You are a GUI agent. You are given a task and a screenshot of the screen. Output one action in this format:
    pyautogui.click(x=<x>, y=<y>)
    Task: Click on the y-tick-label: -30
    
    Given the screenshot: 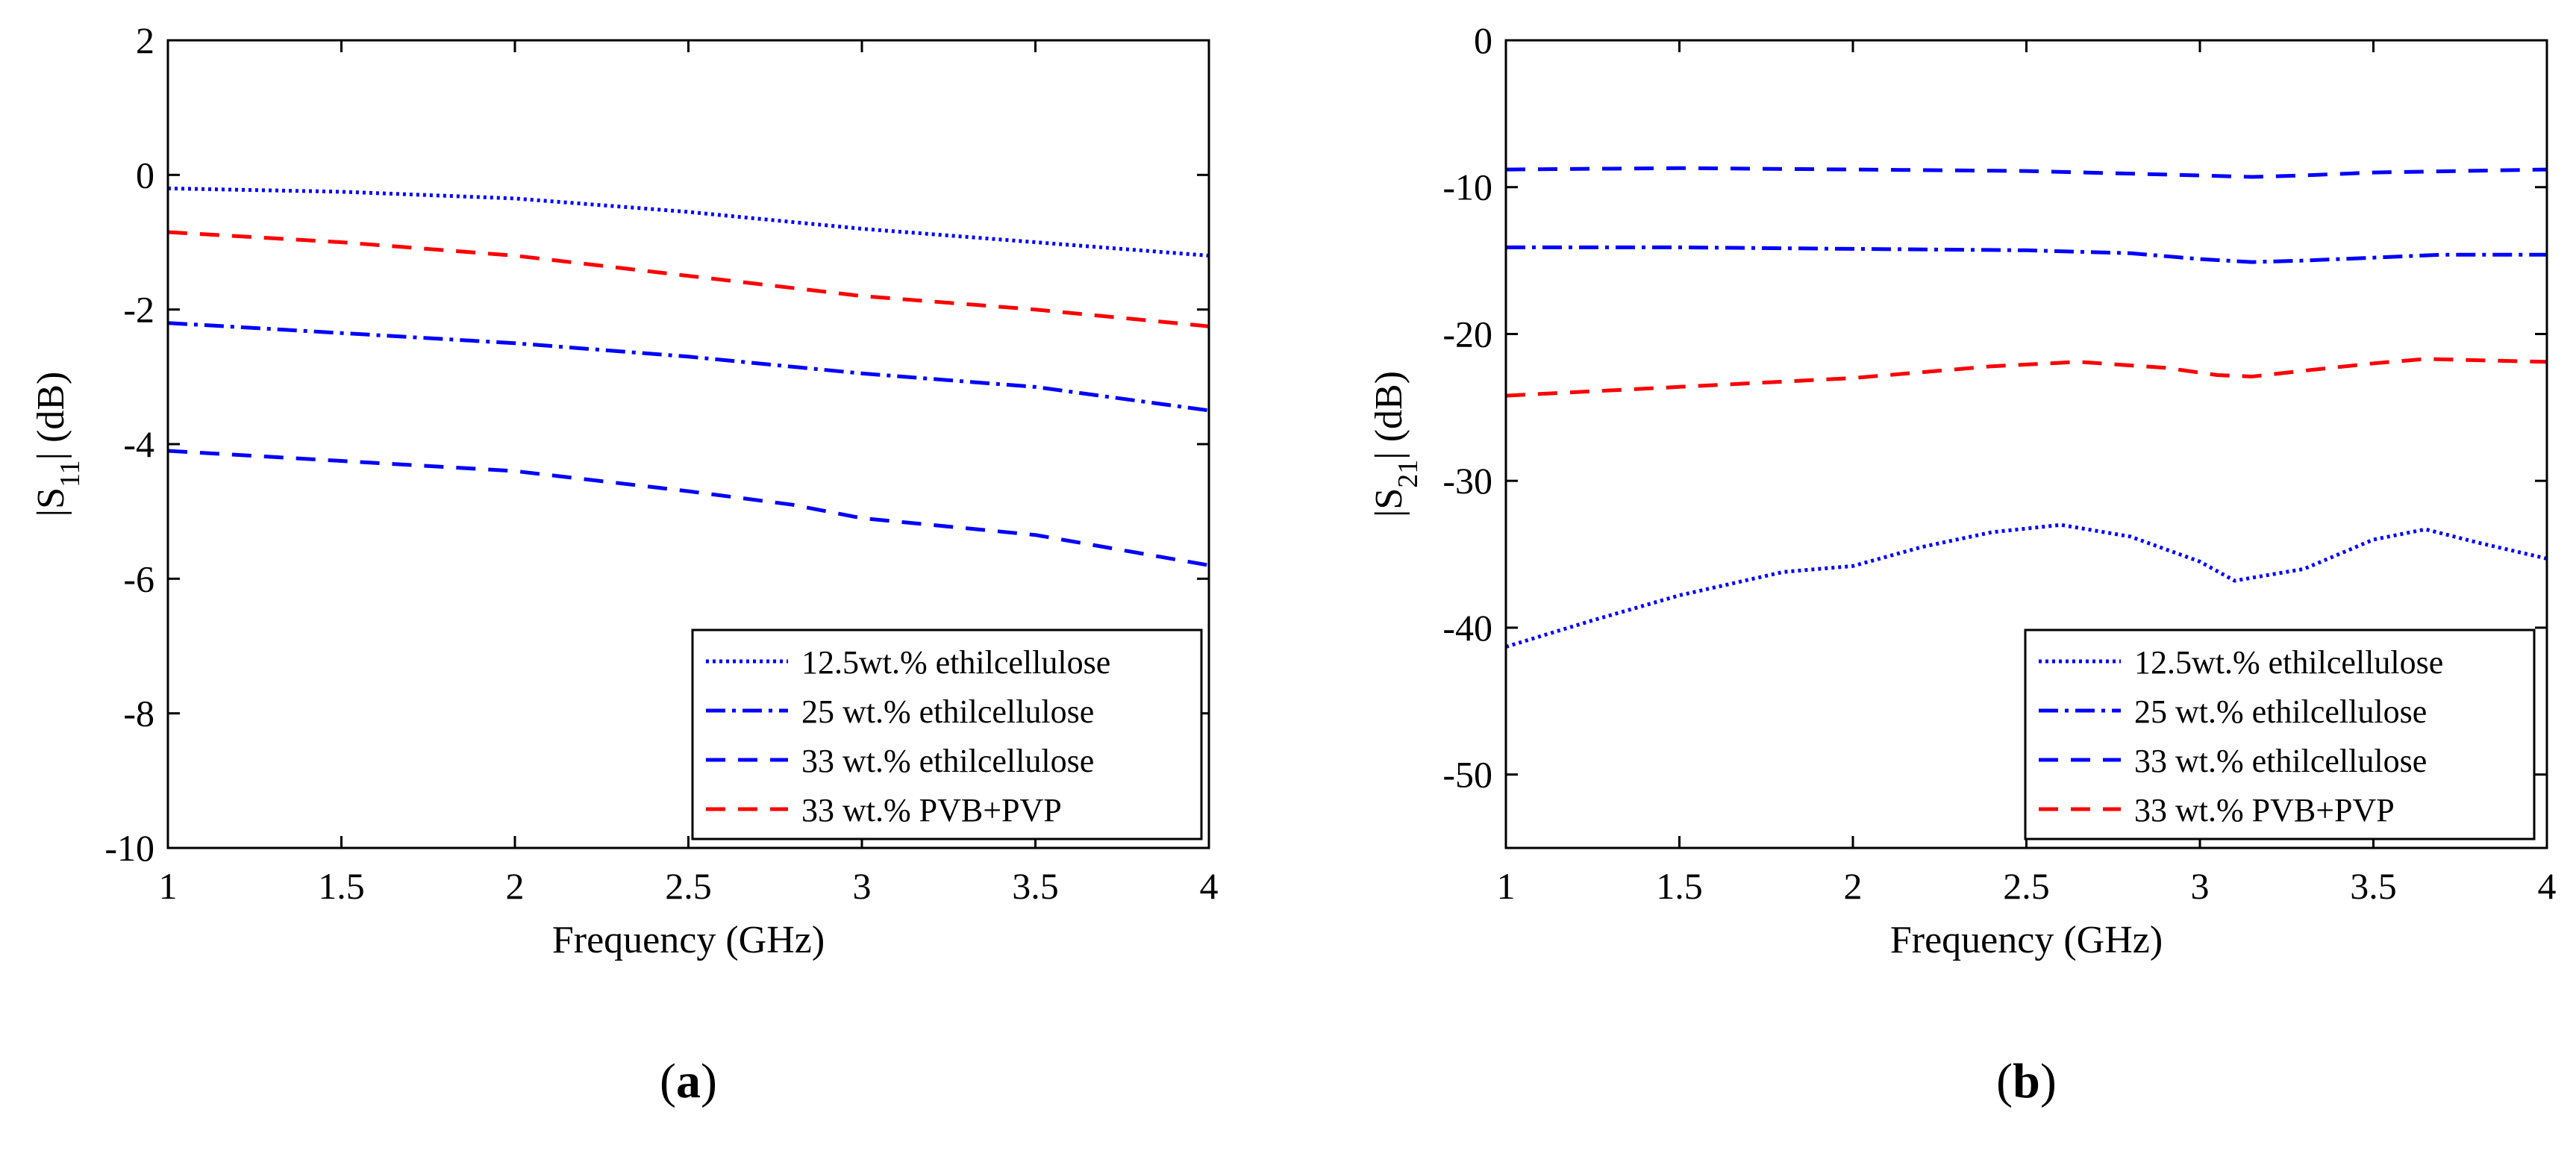 What is the action you would take?
    pyautogui.click(x=1467, y=481)
    